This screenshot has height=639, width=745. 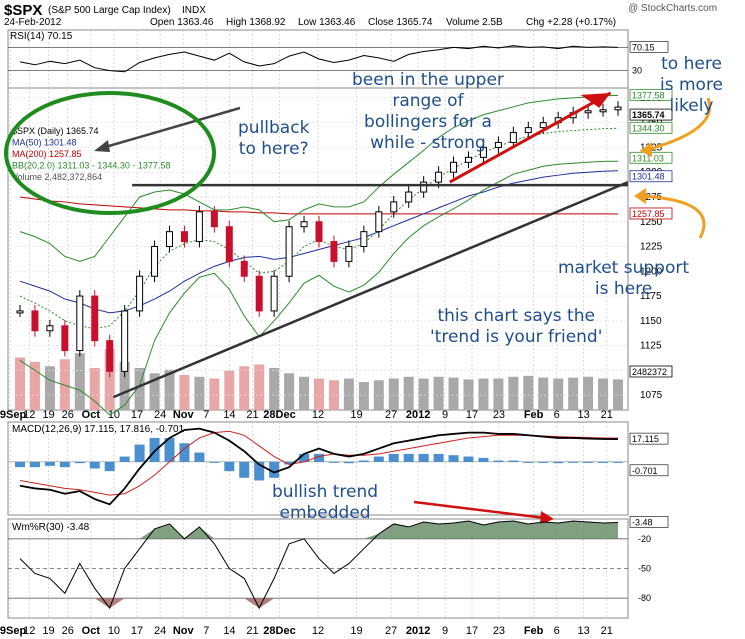 I want to click on price-y-tick: 1200, so click(x=651, y=271).